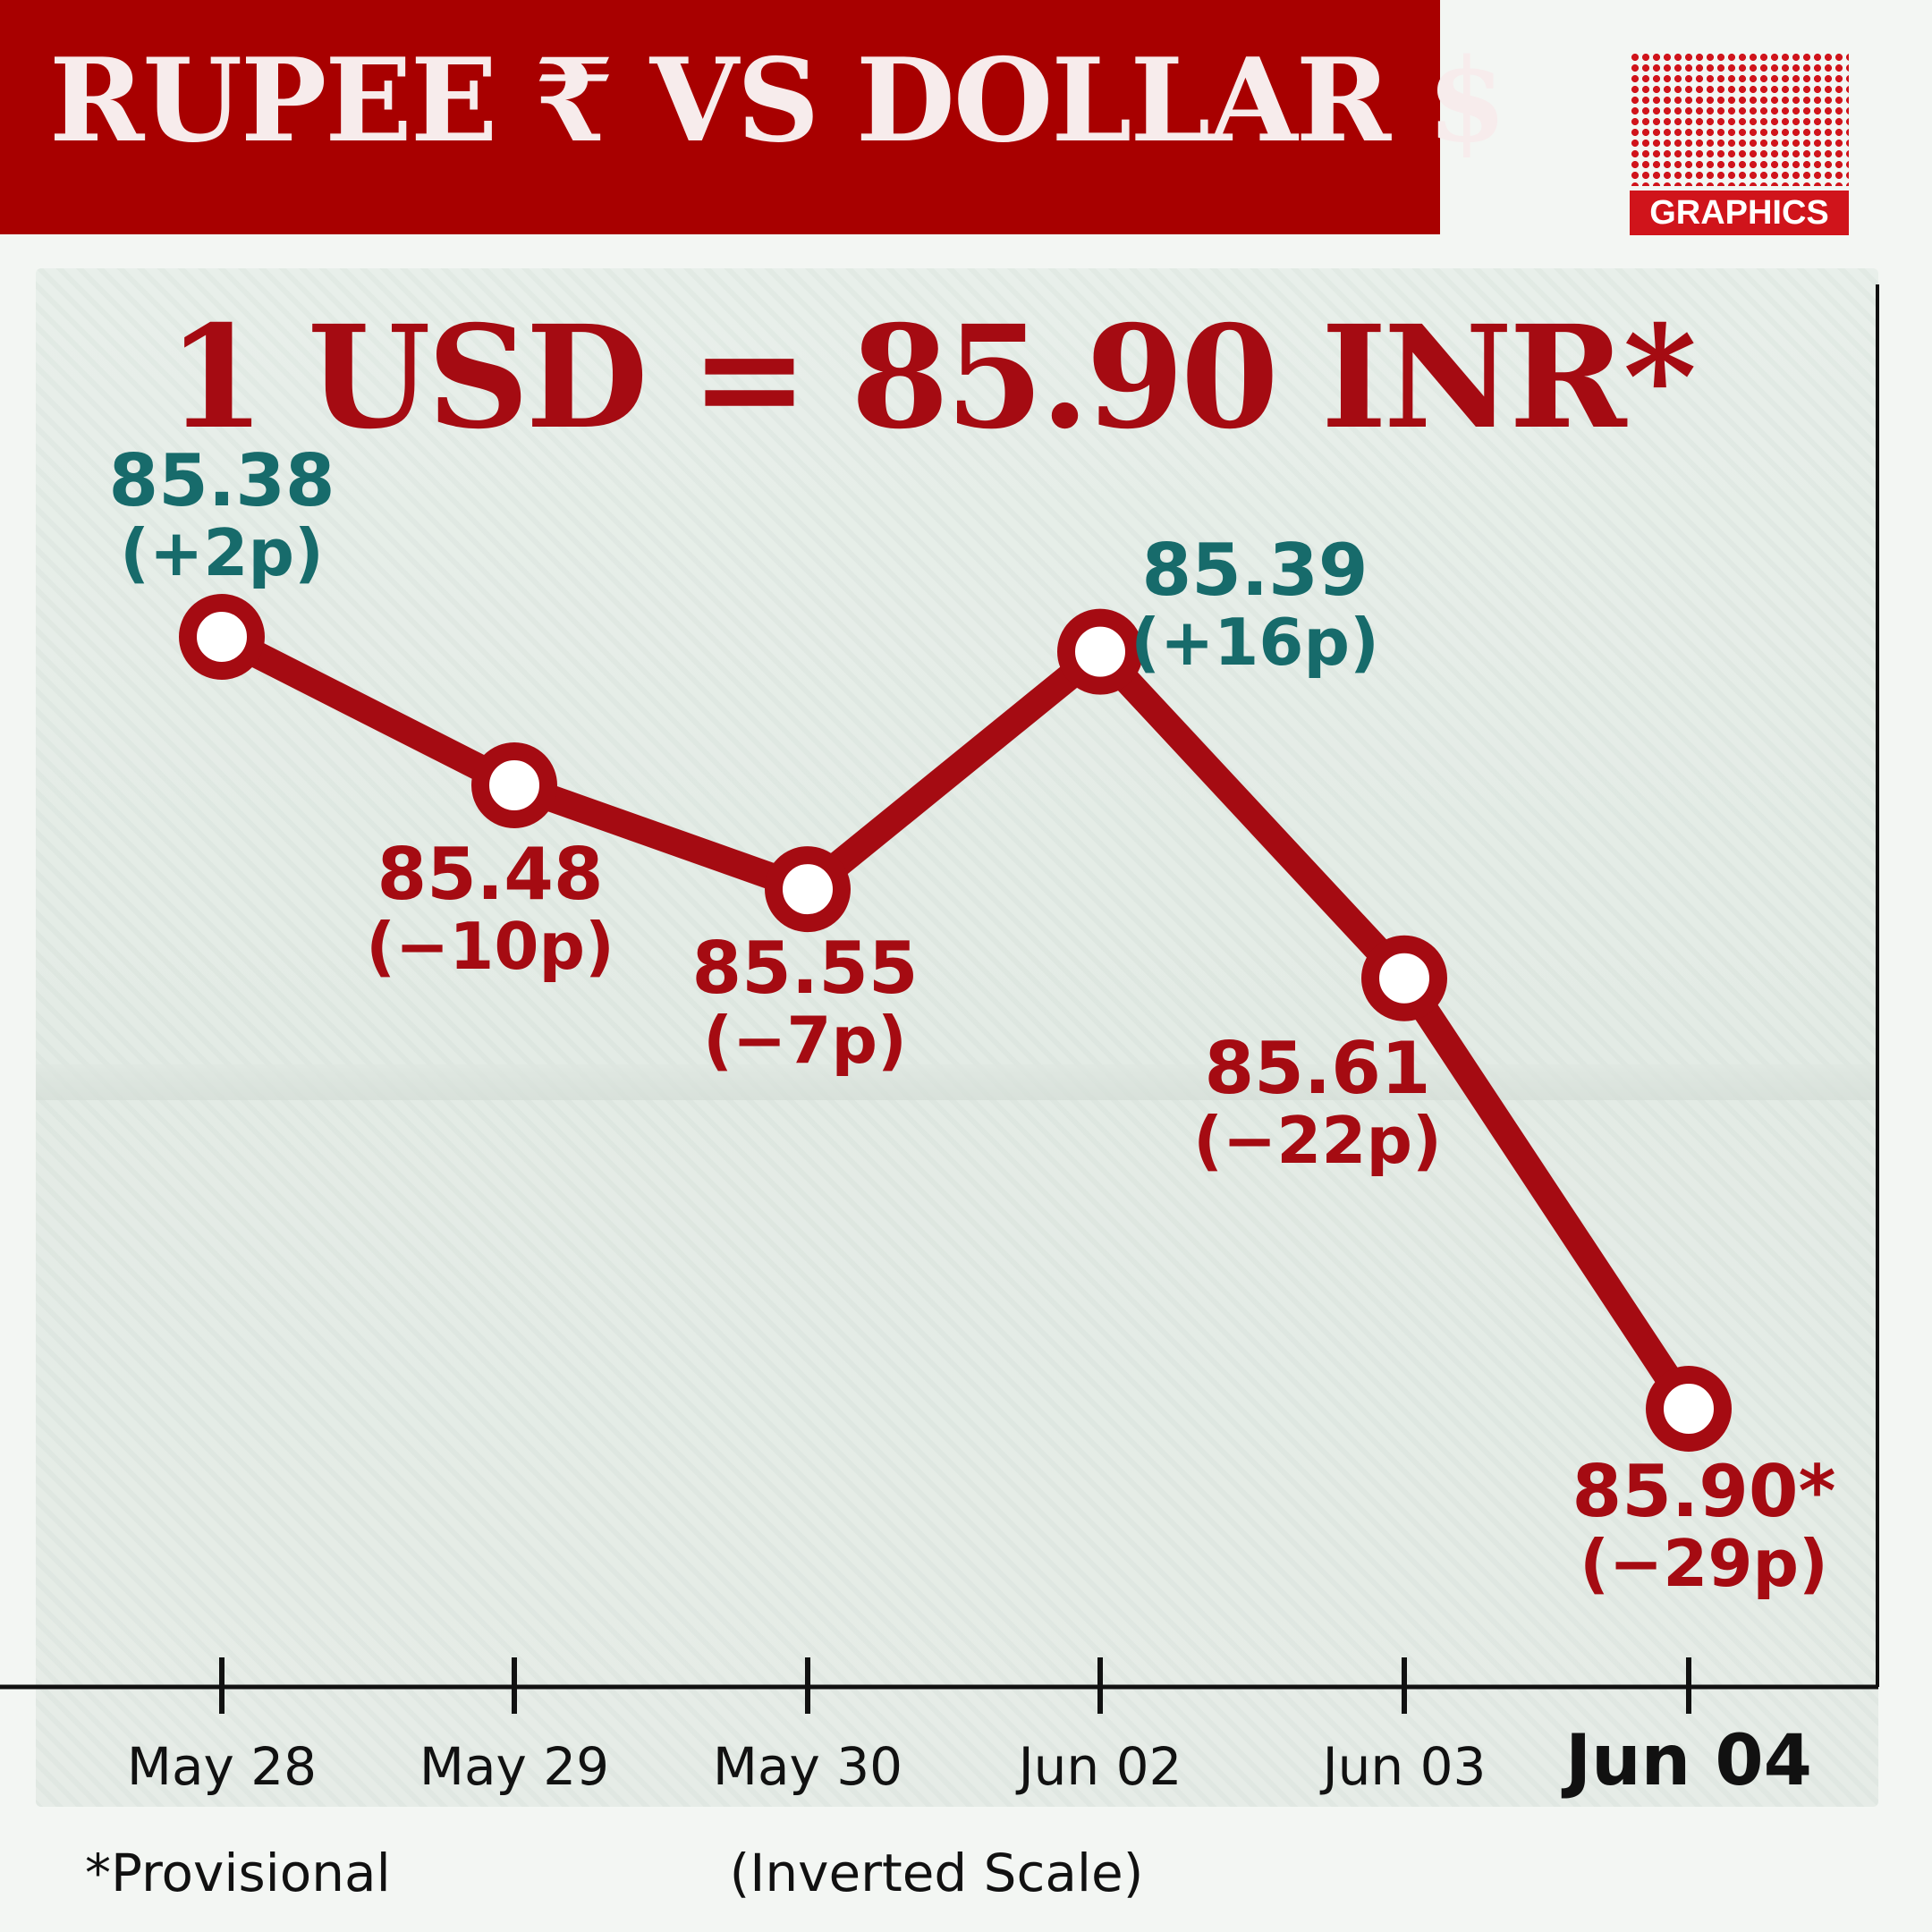  I want to click on exchange-rate-headline: 1 USD = 85.90 INR*, so click(931, 378).